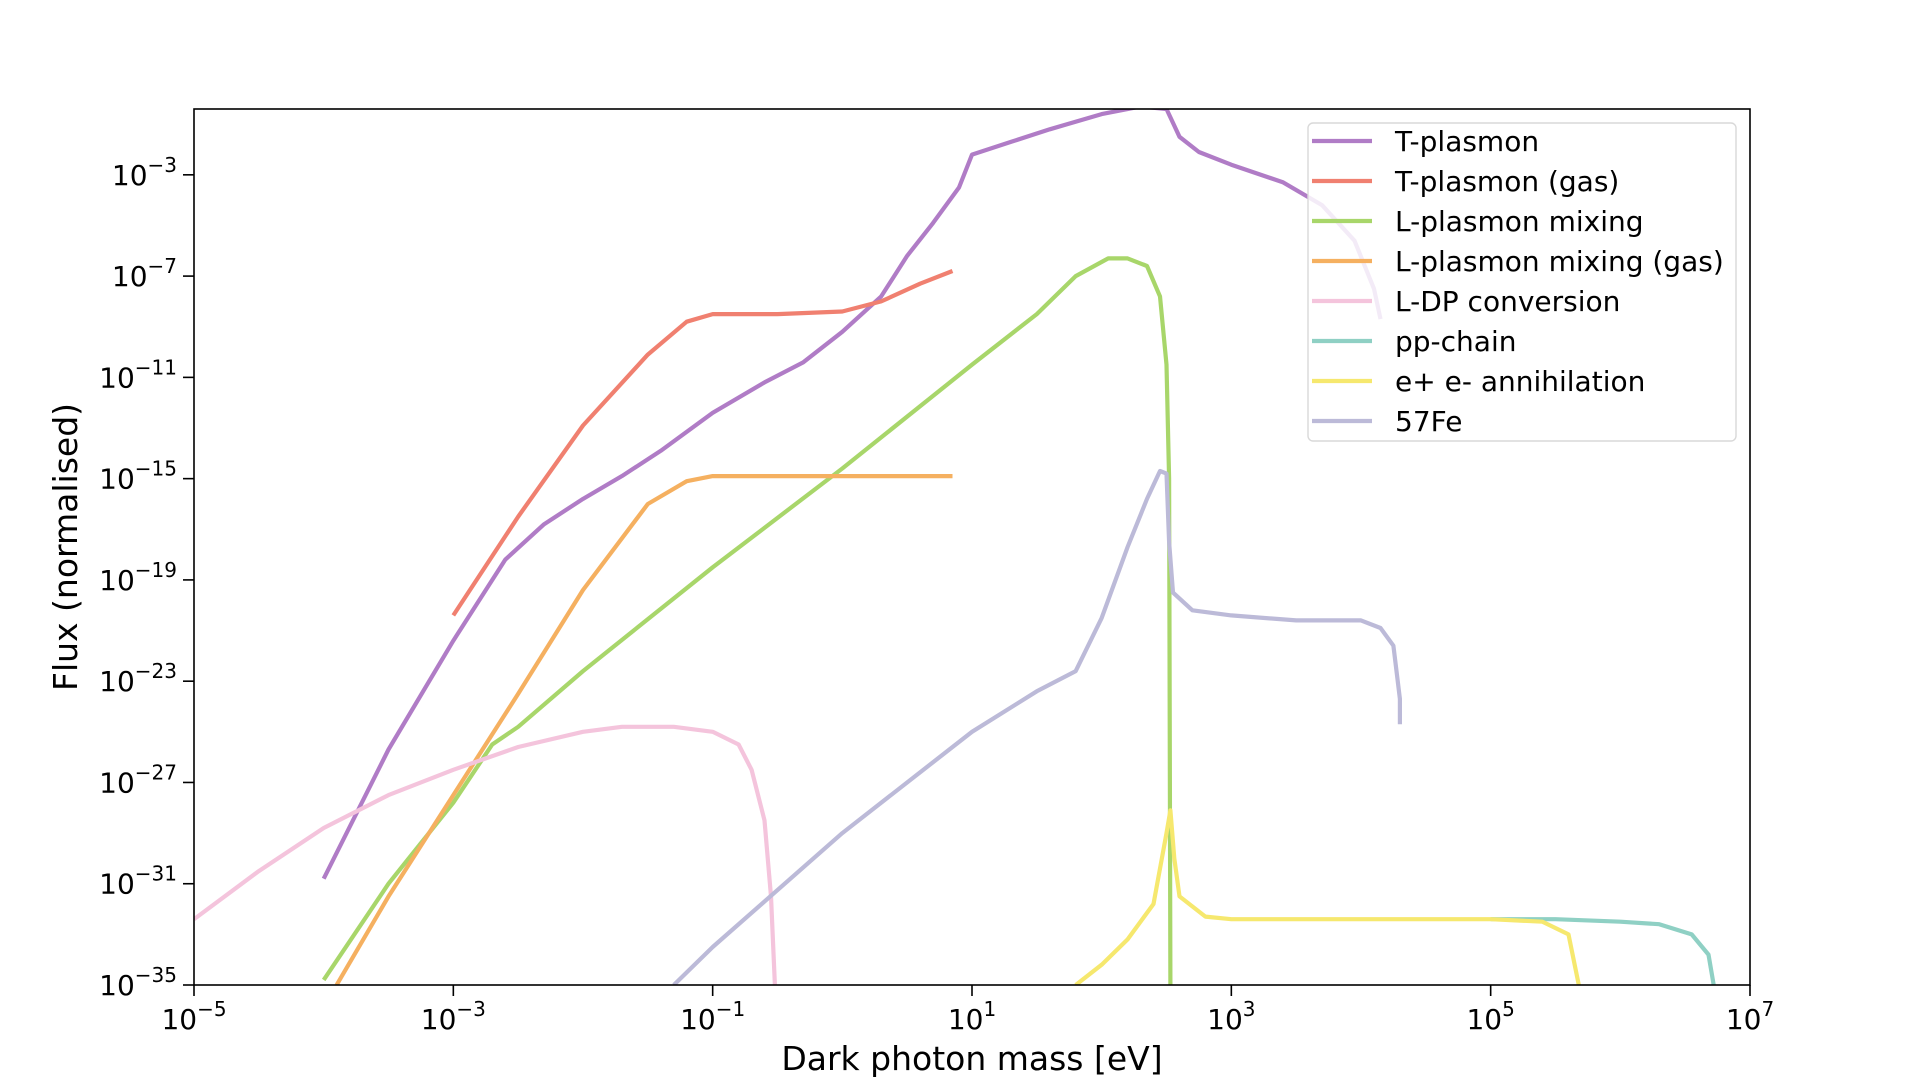 This screenshot has height=1080, width=1920. What do you see at coordinates (138, 577) in the screenshot?
I see `y-tick-label: 10⁻¹⁹` at bounding box center [138, 577].